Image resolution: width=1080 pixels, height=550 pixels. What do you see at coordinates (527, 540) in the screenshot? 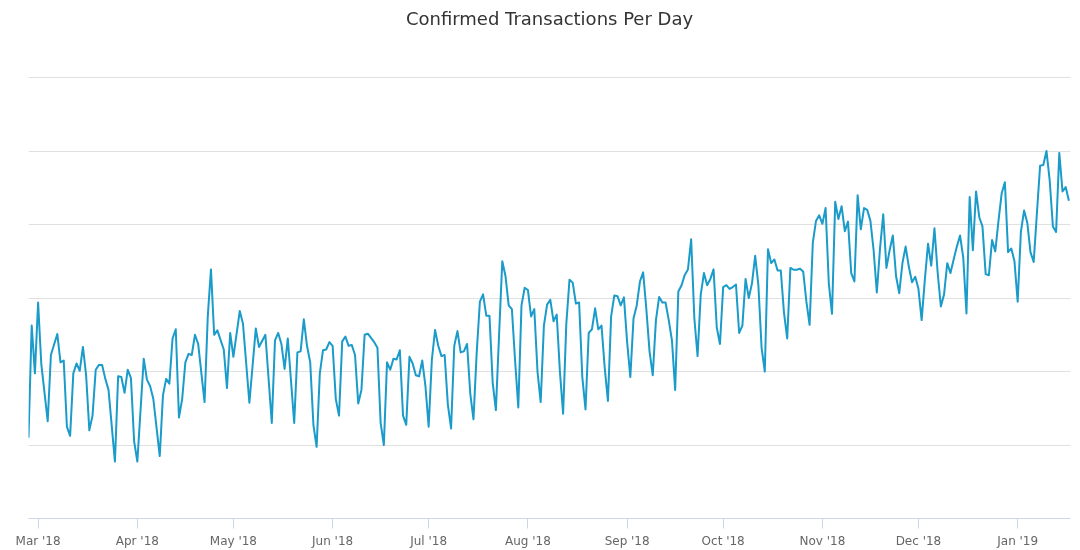
I see `x-tick-label: Aug '18` at bounding box center [527, 540].